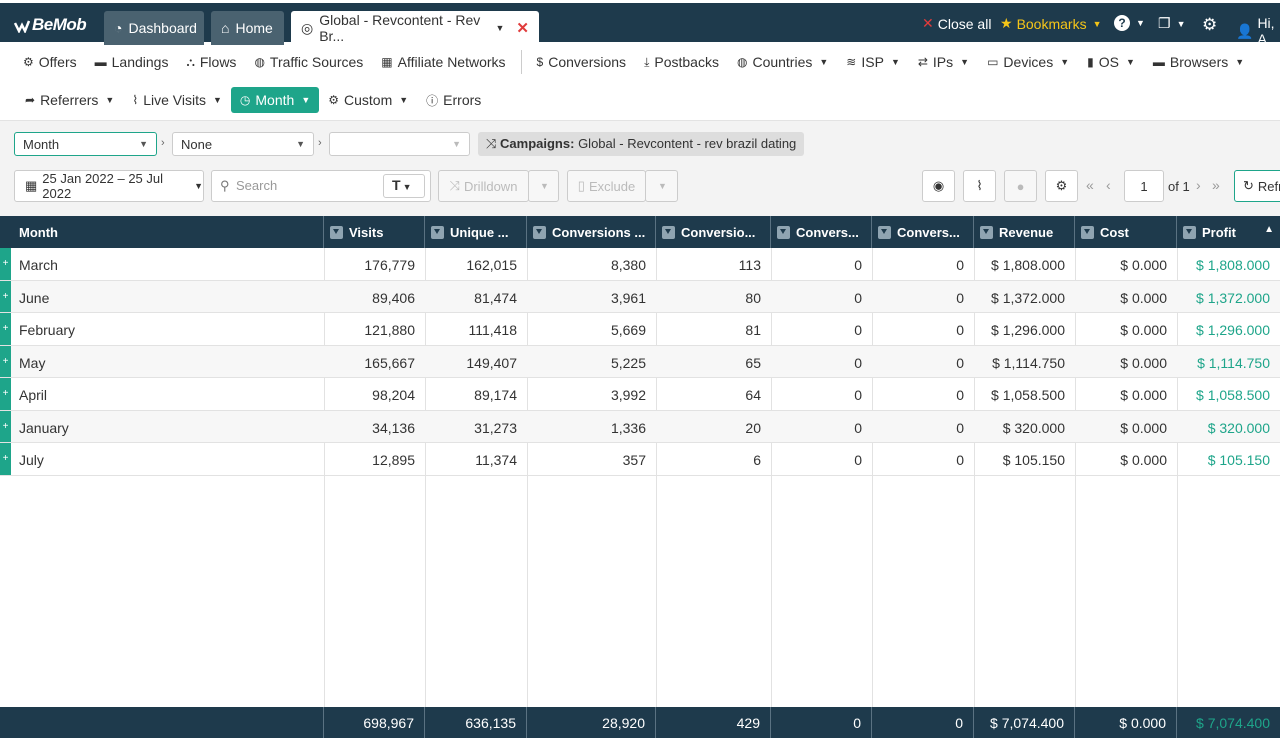 This screenshot has height=738, width=1280. I want to click on chip-label: Campaigns:, so click(537, 143).